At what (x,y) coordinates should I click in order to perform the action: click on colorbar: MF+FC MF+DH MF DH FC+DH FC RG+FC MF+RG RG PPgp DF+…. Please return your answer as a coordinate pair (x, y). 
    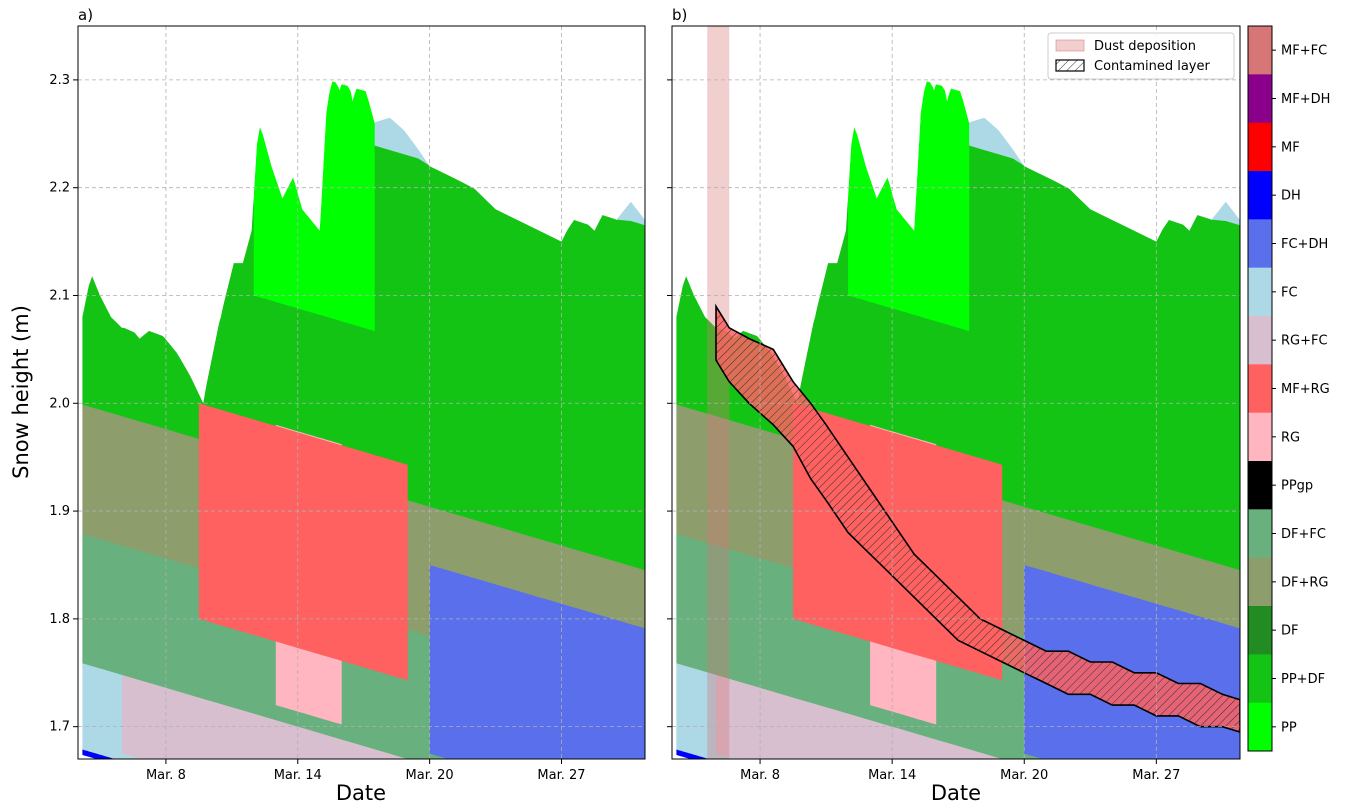
    Looking at the image, I should click on (1288, 388).